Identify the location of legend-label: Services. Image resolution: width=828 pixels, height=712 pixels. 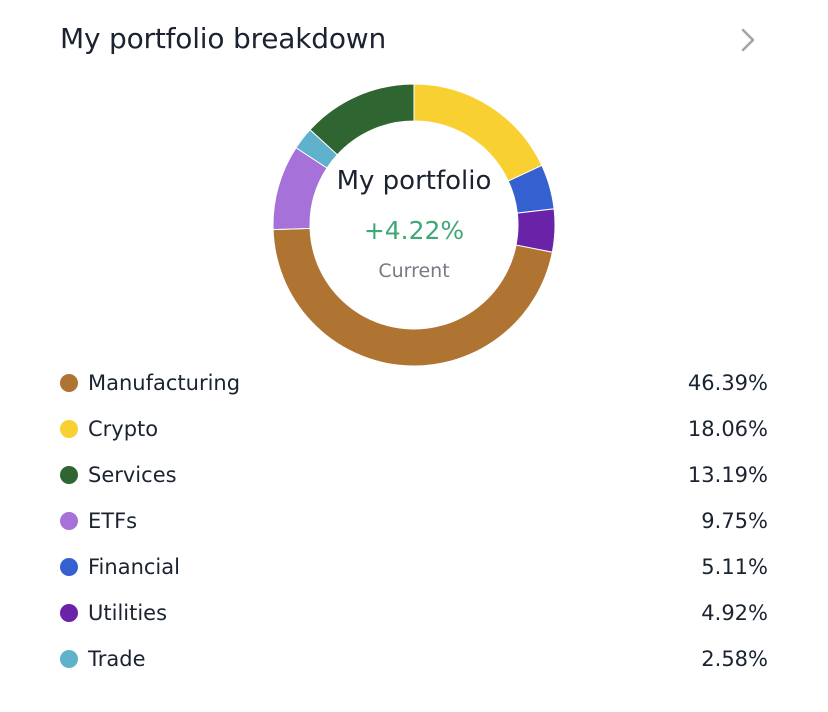
(132, 475).